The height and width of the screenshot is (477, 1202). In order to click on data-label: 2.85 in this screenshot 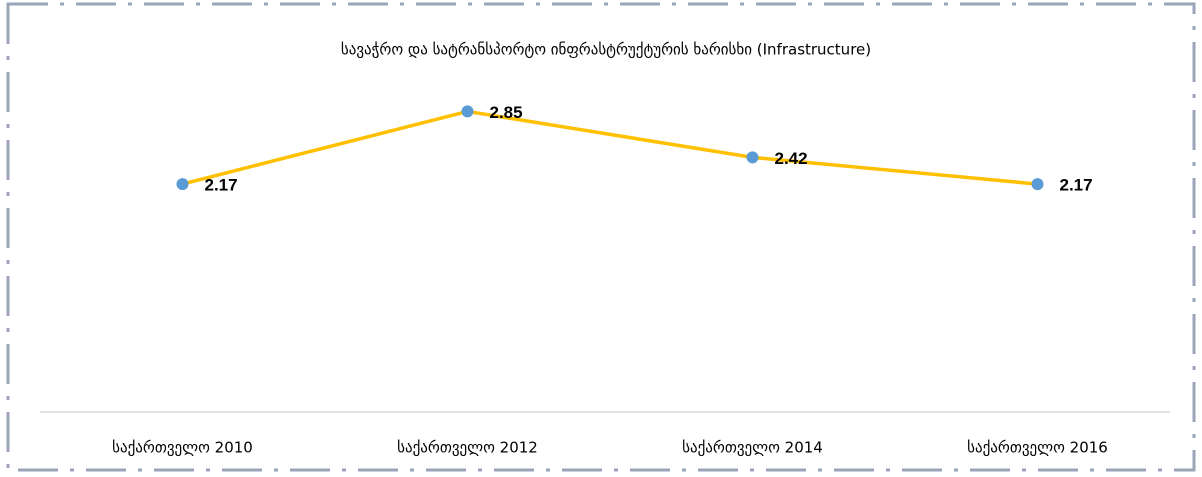, I will do `click(506, 112)`.